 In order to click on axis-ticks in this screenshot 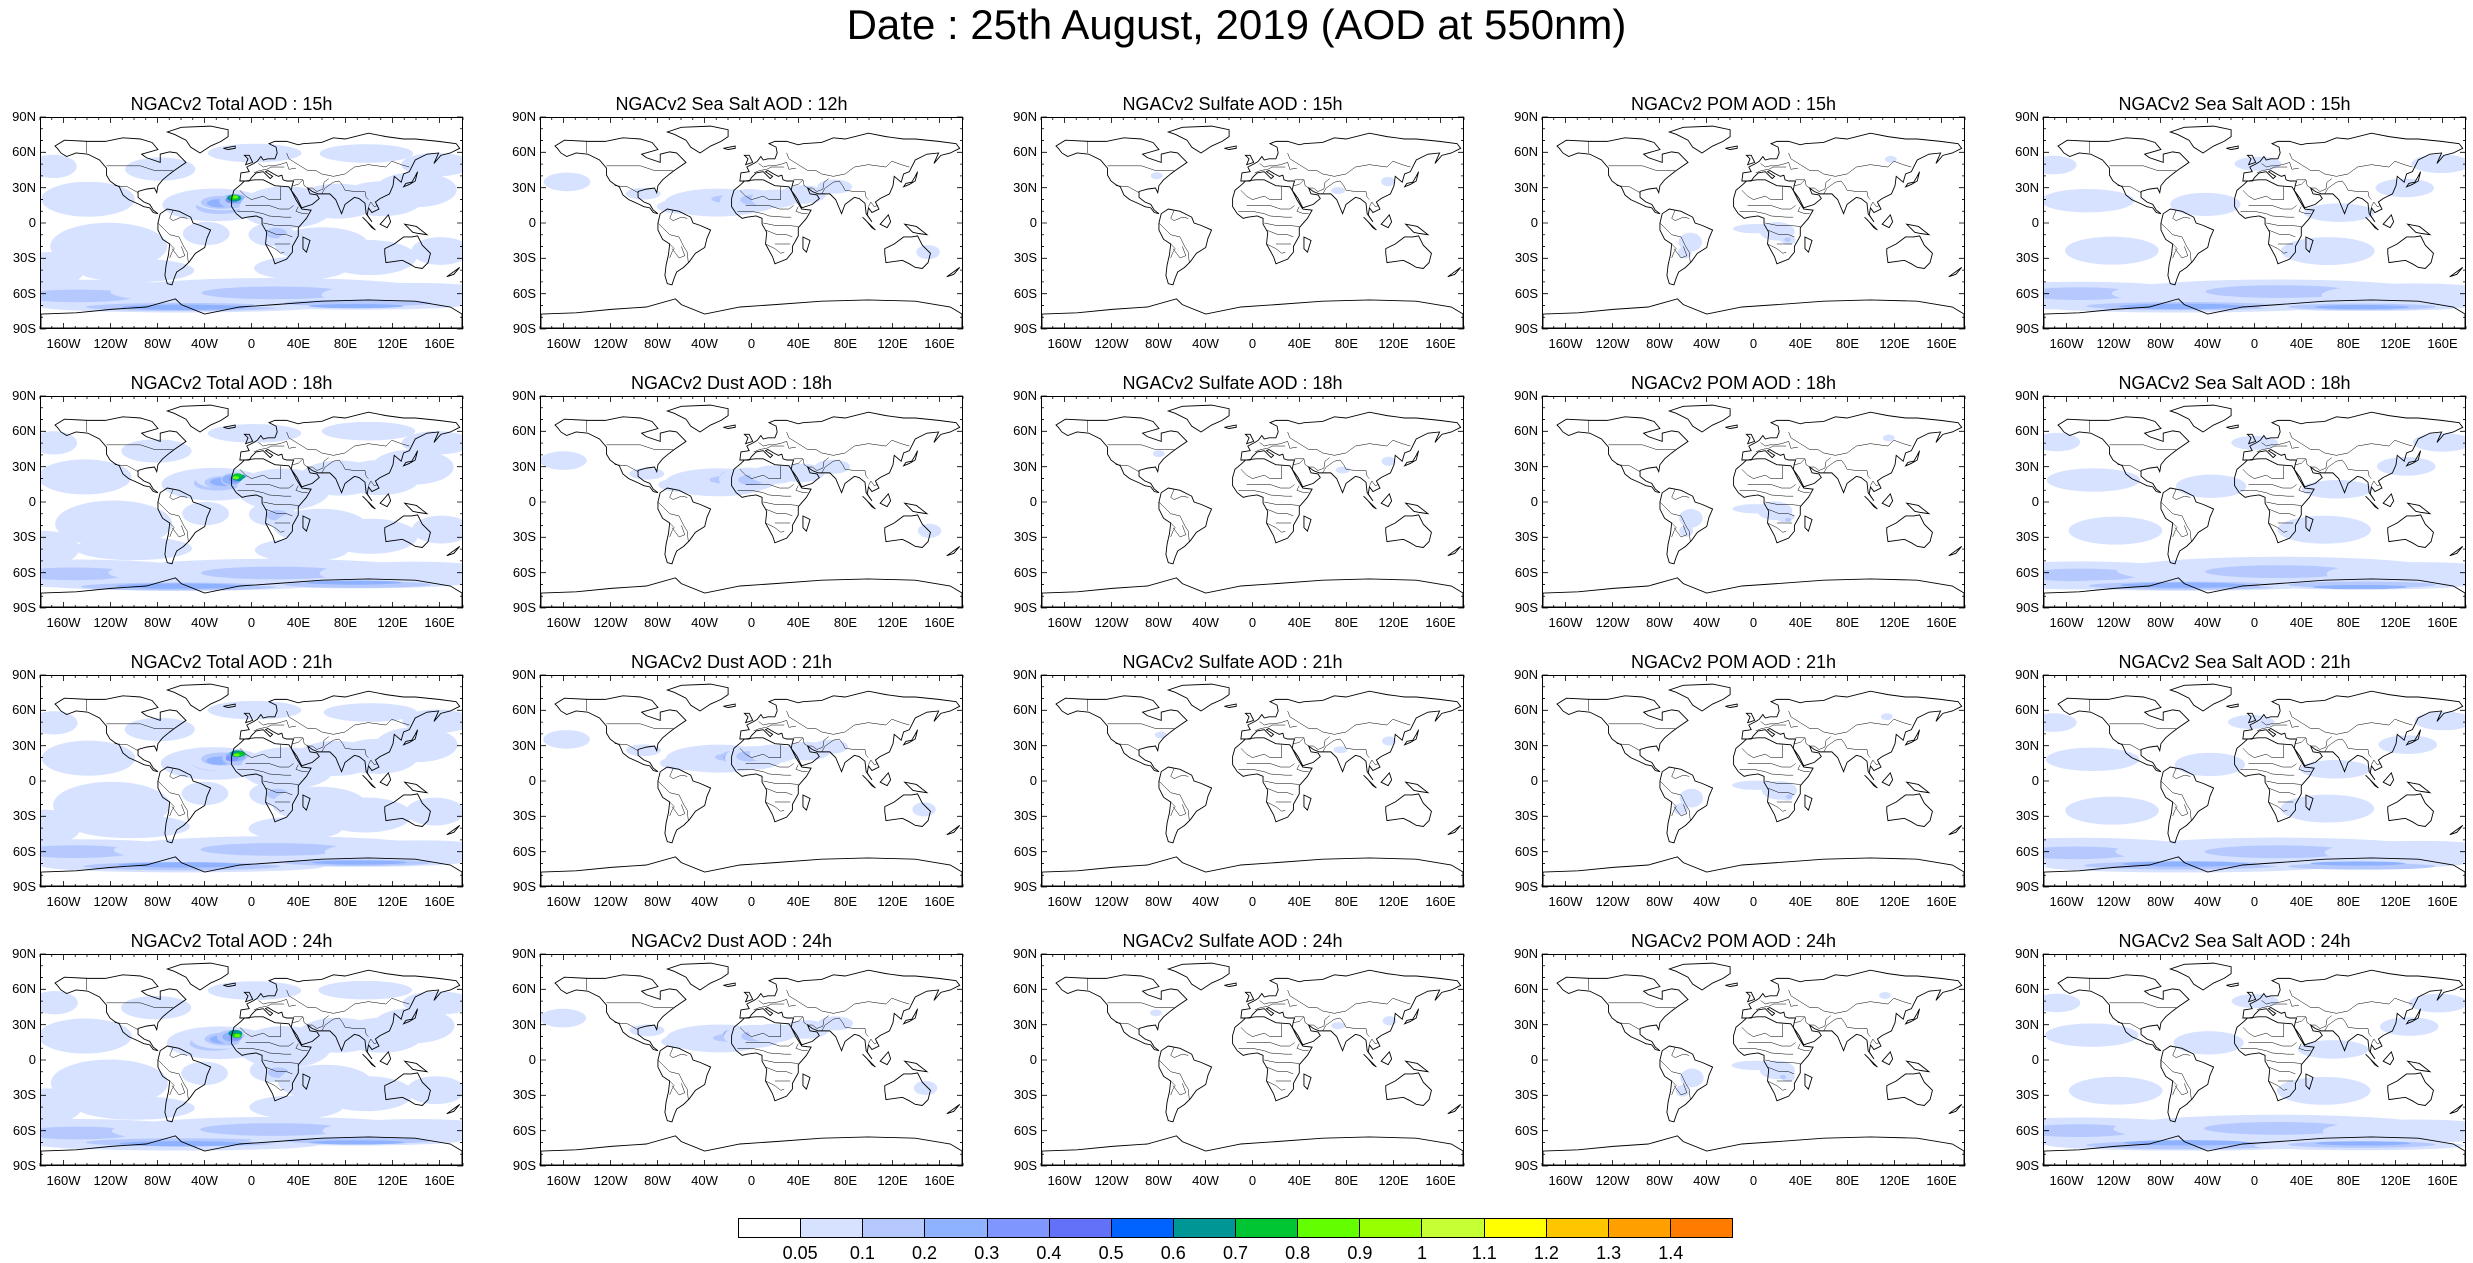, I will do `click(1753, 781)`.